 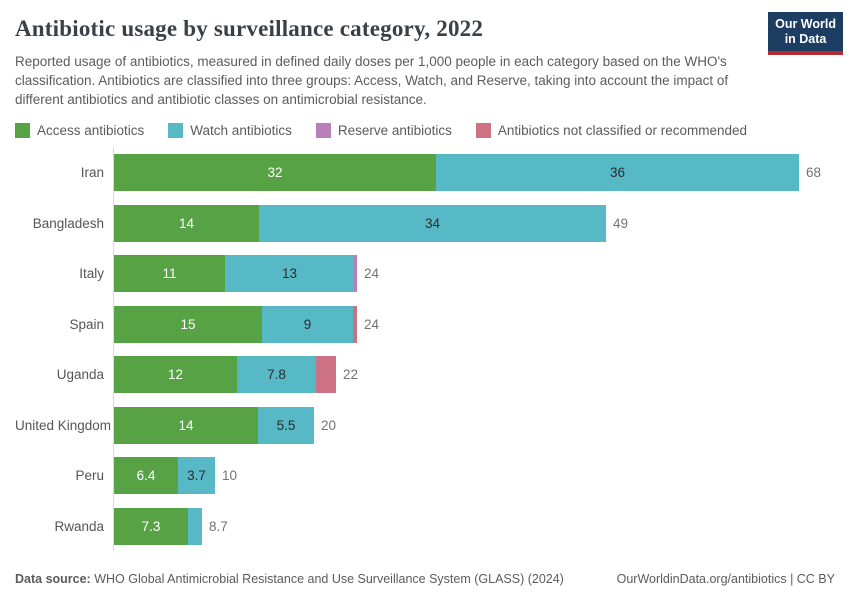 I want to click on country-label: United Kingdom, so click(x=63, y=425).